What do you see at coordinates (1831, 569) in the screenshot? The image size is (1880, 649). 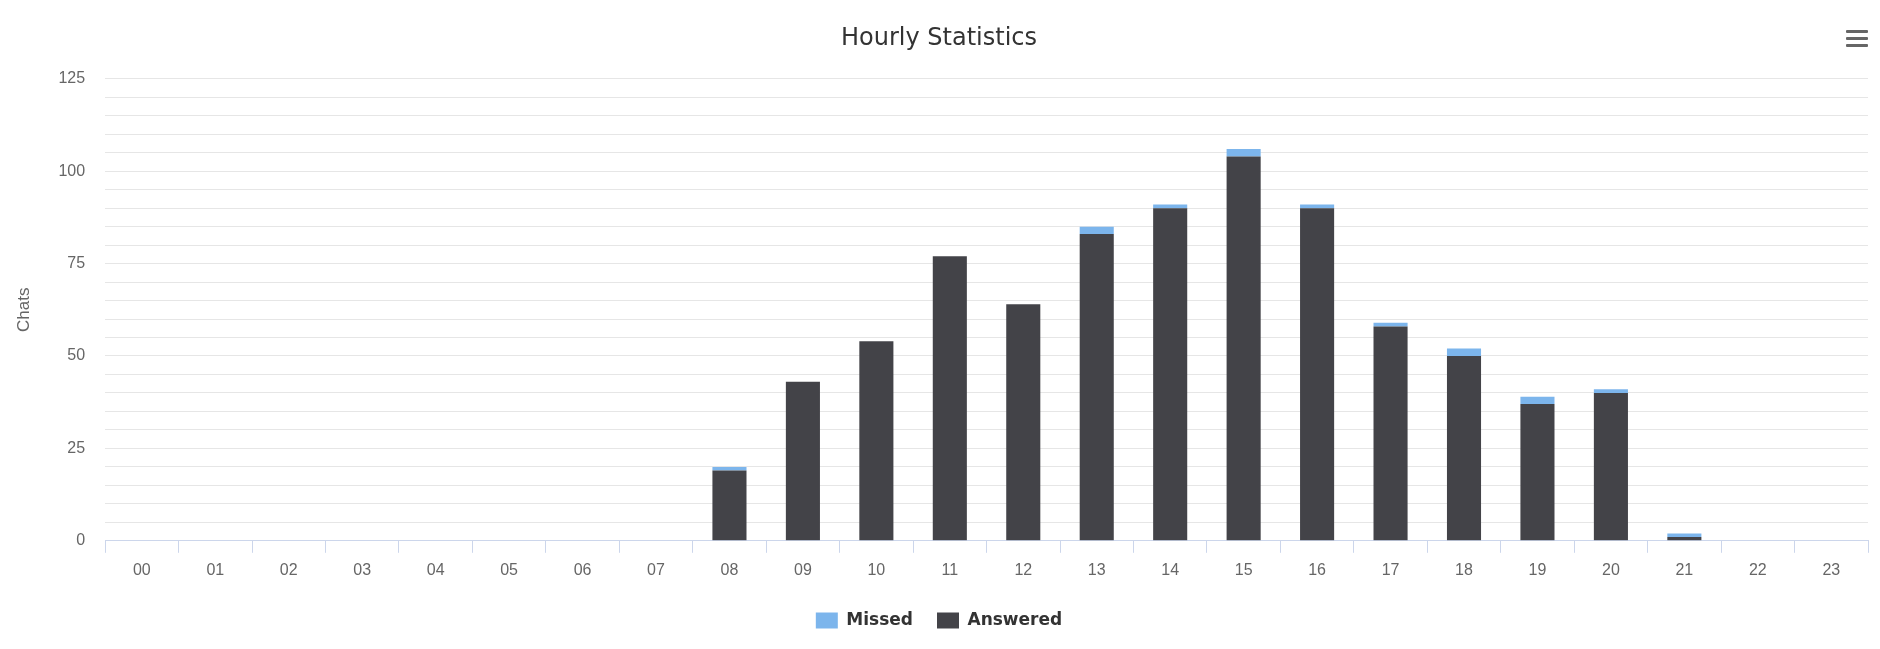 I see `x-tick-label: 23` at bounding box center [1831, 569].